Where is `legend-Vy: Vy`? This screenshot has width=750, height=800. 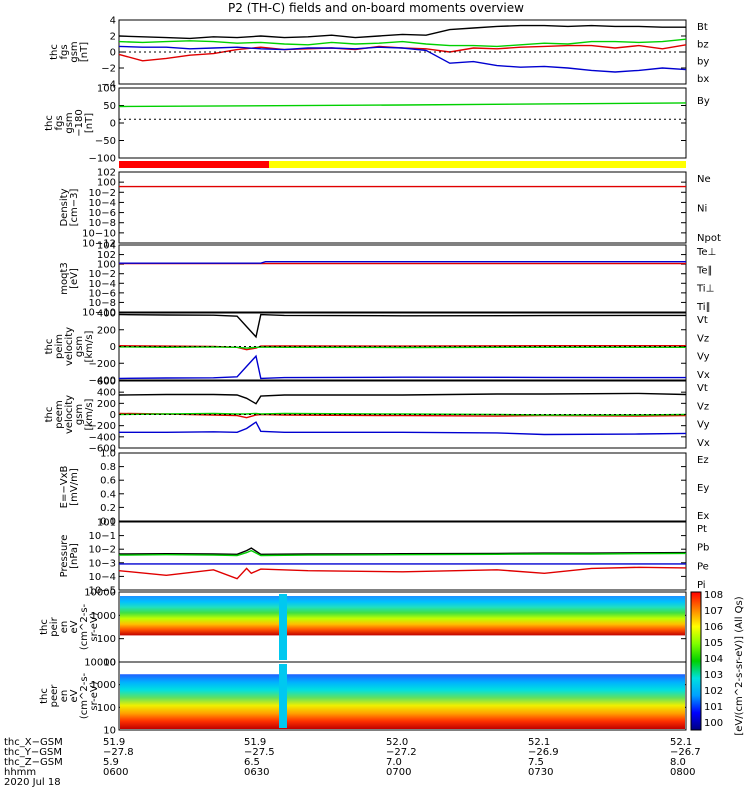
legend-Vy: Vy is located at coordinates (703, 357).